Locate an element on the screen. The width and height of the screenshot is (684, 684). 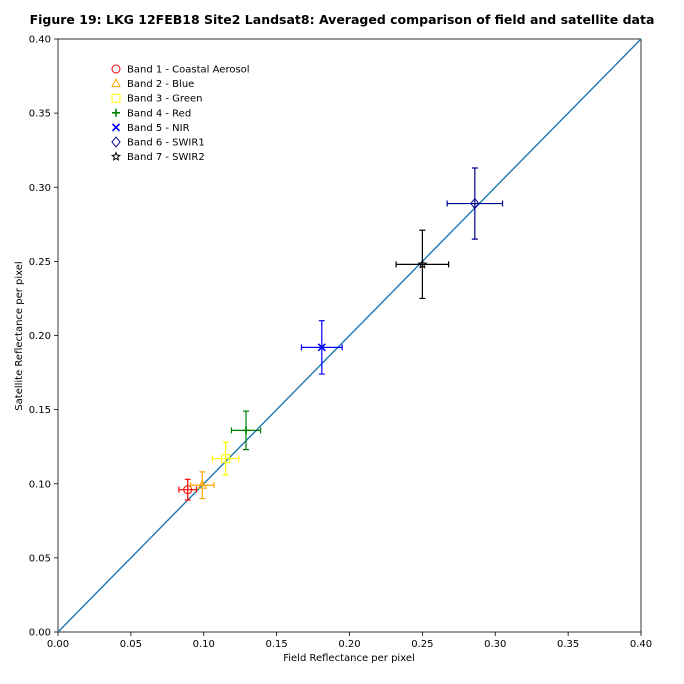
legend-entry: Band 2 - Blue is located at coordinates (152, 84).